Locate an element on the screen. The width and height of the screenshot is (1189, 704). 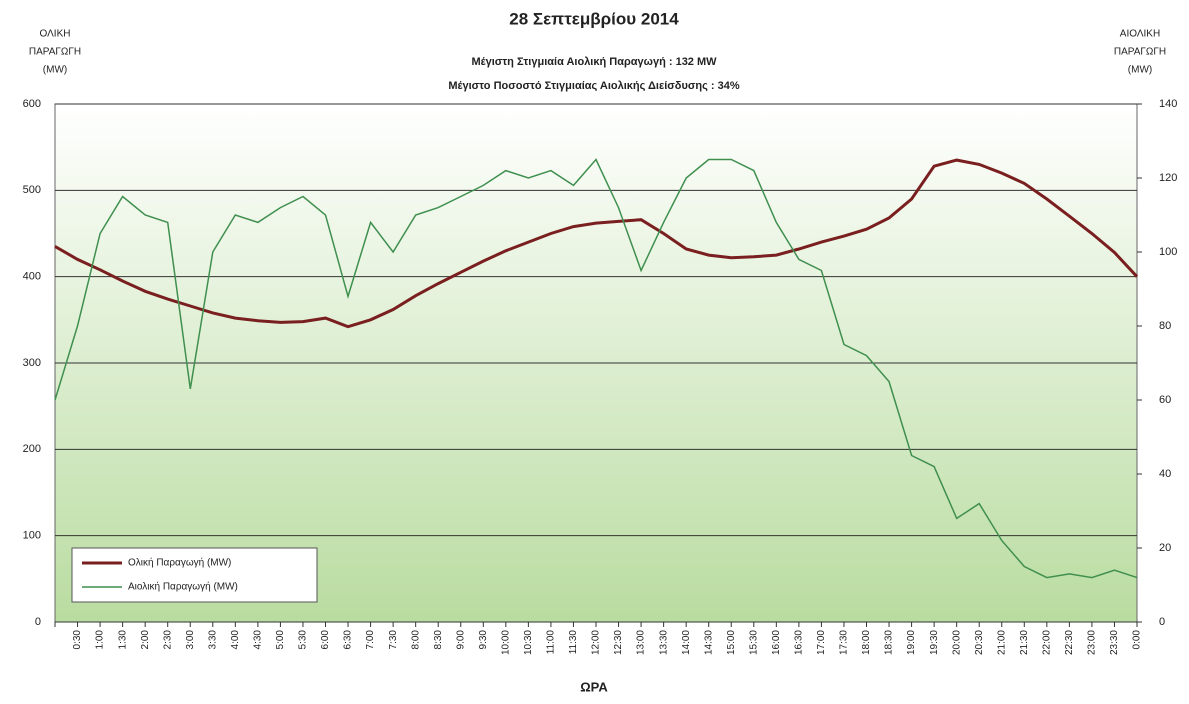
x-tick-label: 1:30 is located at coordinates (122, 640).